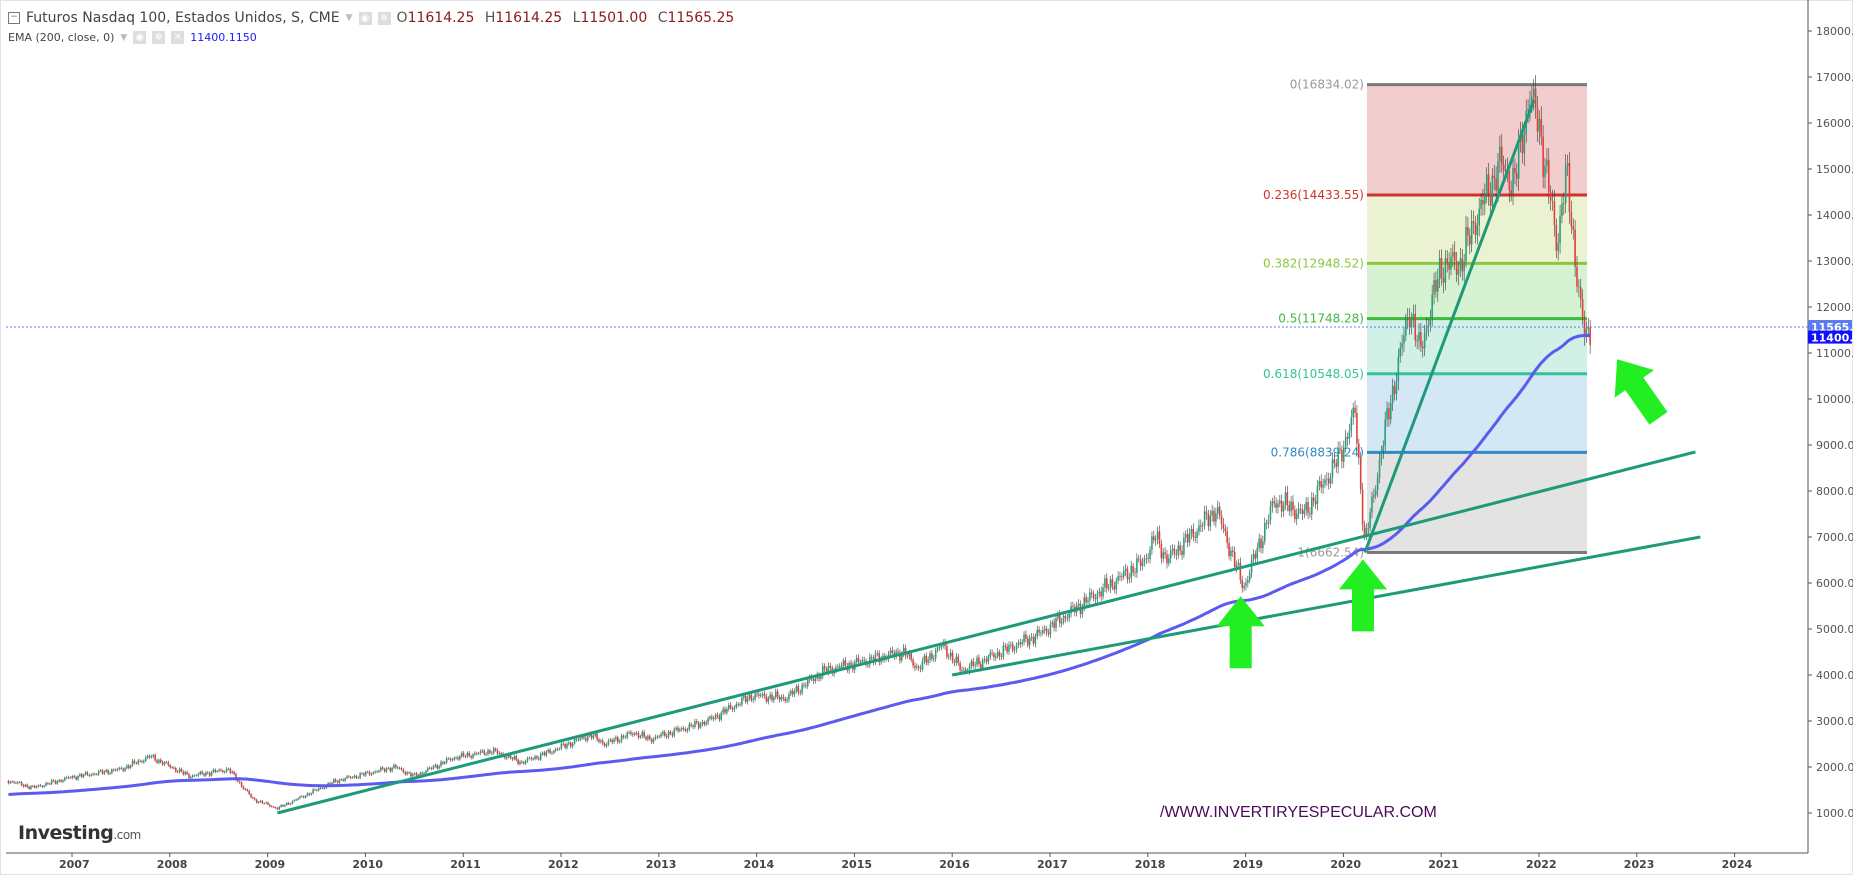 This screenshot has width=1853, height=875. Describe the element at coordinates (441, 18) in the screenshot. I see `ohlc-open: 11614.25` at that location.